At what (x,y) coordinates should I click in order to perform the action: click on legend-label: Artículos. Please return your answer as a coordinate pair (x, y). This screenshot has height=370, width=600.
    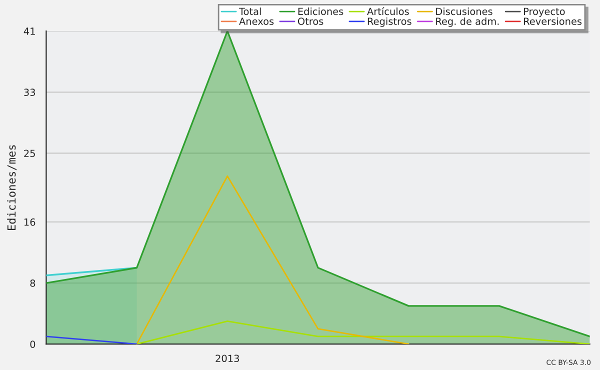
    Looking at the image, I should click on (388, 11).